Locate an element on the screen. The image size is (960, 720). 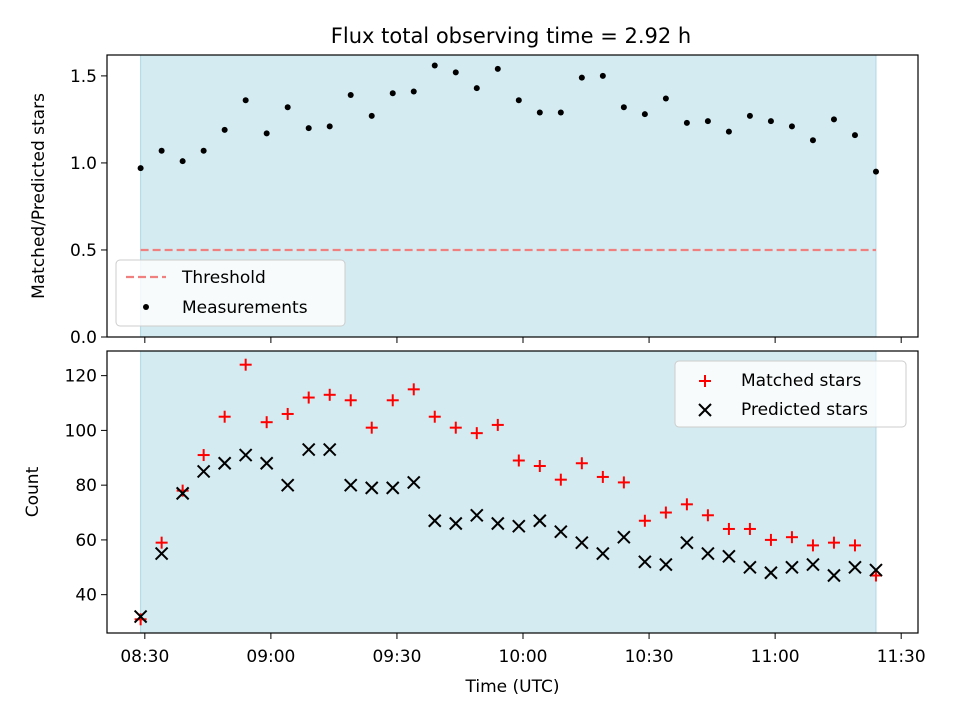
y-tick-label: 1.0 is located at coordinates (83, 164).